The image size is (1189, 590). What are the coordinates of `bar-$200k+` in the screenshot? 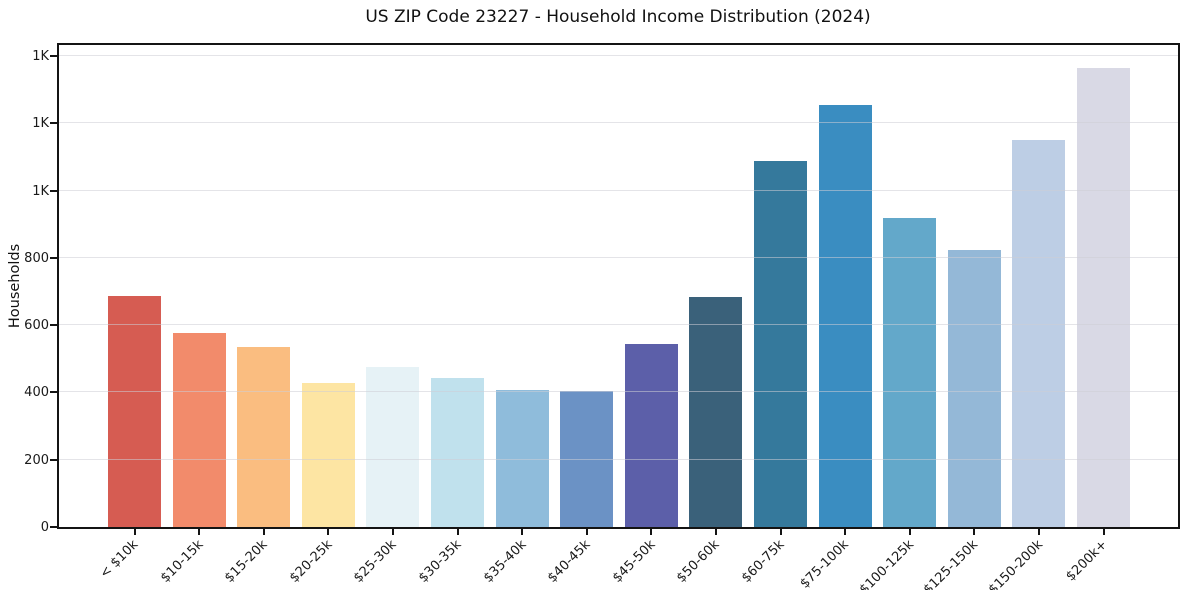 It's located at (1103, 297).